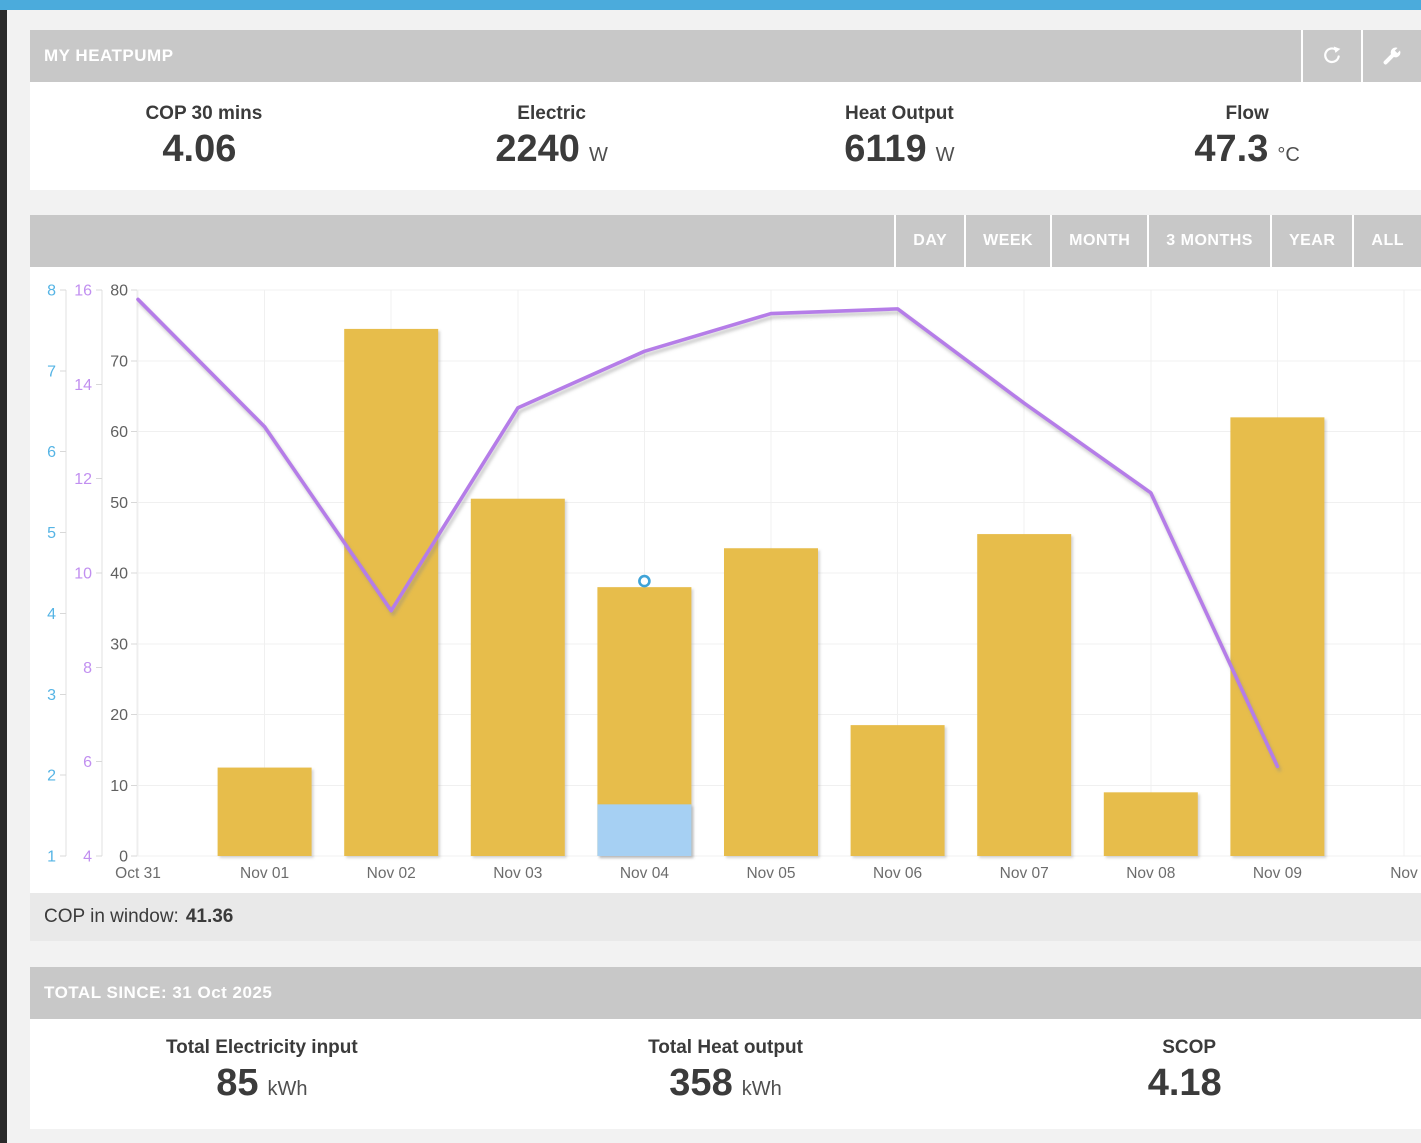 Image resolution: width=1421 pixels, height=1143 pixels. I want to click on svg-text: 1, so click(51, 857).